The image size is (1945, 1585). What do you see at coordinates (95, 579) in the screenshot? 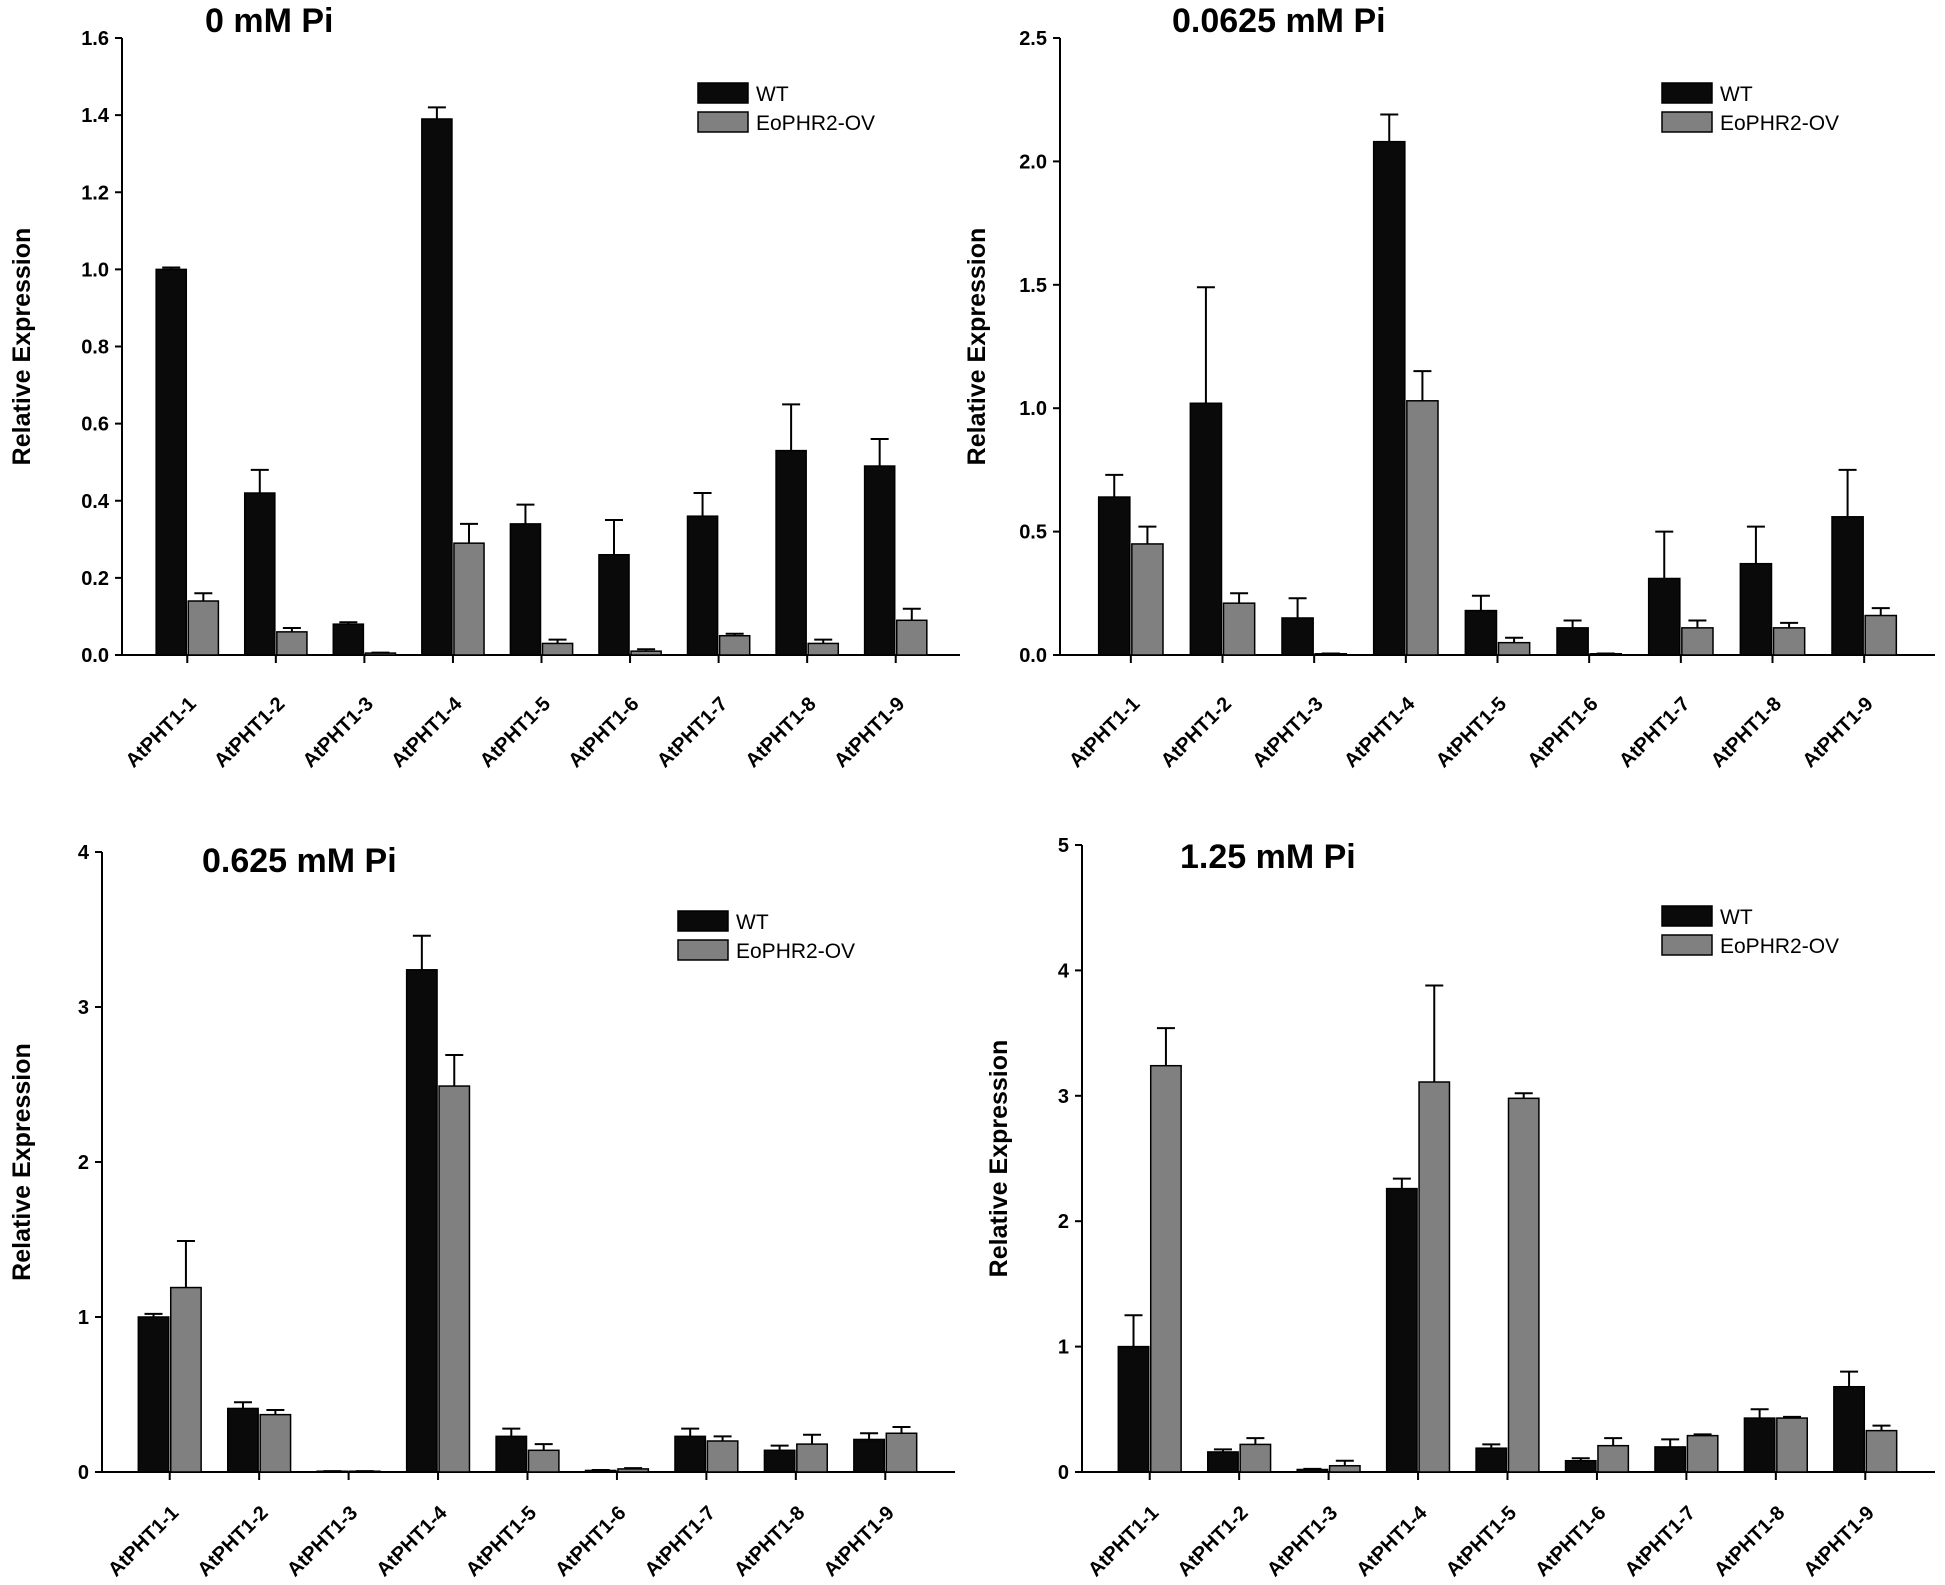
I see `y-tick-label: 0.2` at bounding box center [95, 579].